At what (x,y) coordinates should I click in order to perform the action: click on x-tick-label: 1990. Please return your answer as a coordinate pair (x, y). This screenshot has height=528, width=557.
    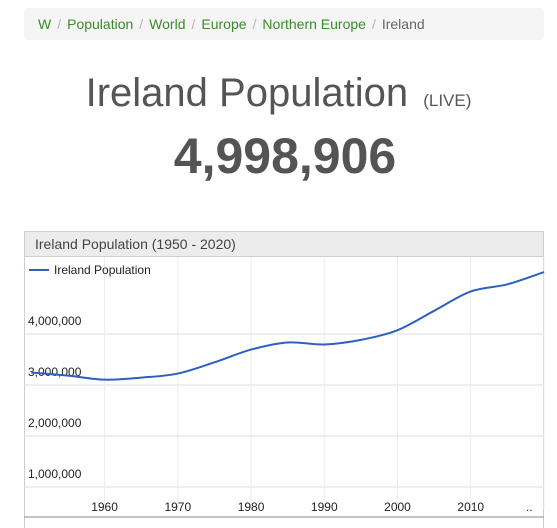
    Looking at the image, I should click on (324, 507).